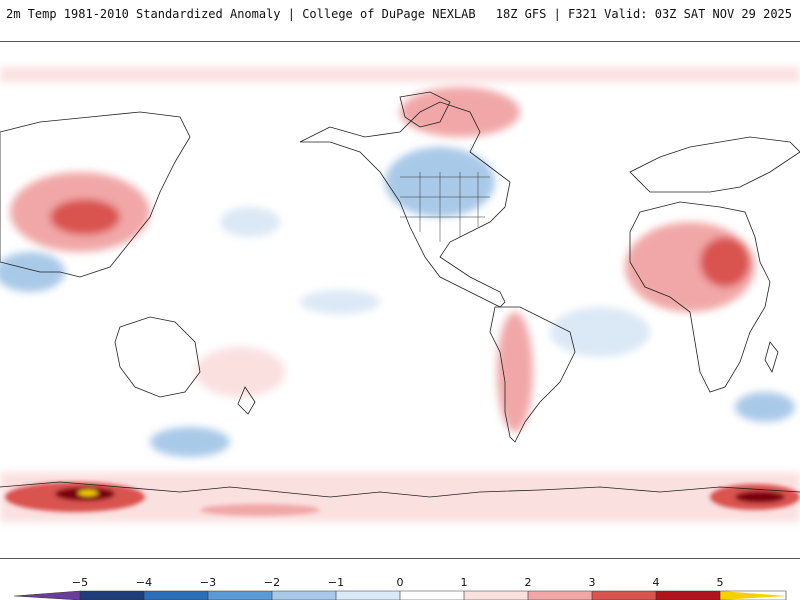 This screenshot has width=800, height=600. What do you see at coordinates (714, 164) in the screenshot?
I see `europe-outline` at bounding box center [714, 164].